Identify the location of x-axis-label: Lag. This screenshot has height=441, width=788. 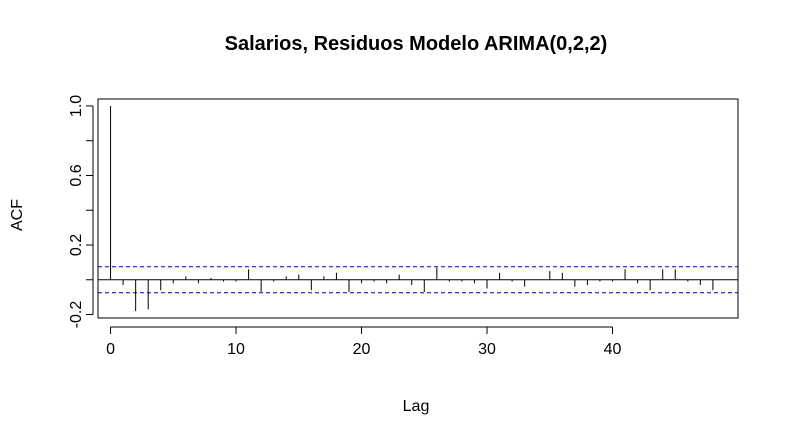
(416, 406).